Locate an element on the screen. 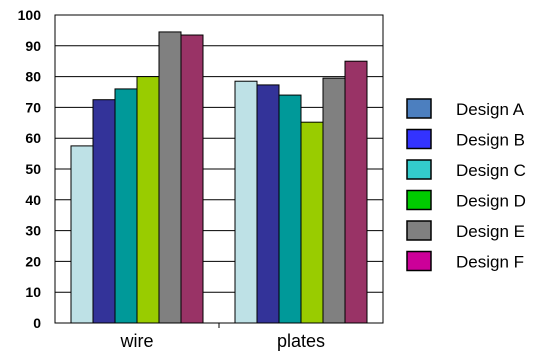  y-tick-label: 20 is located at coordinates (33, 261).